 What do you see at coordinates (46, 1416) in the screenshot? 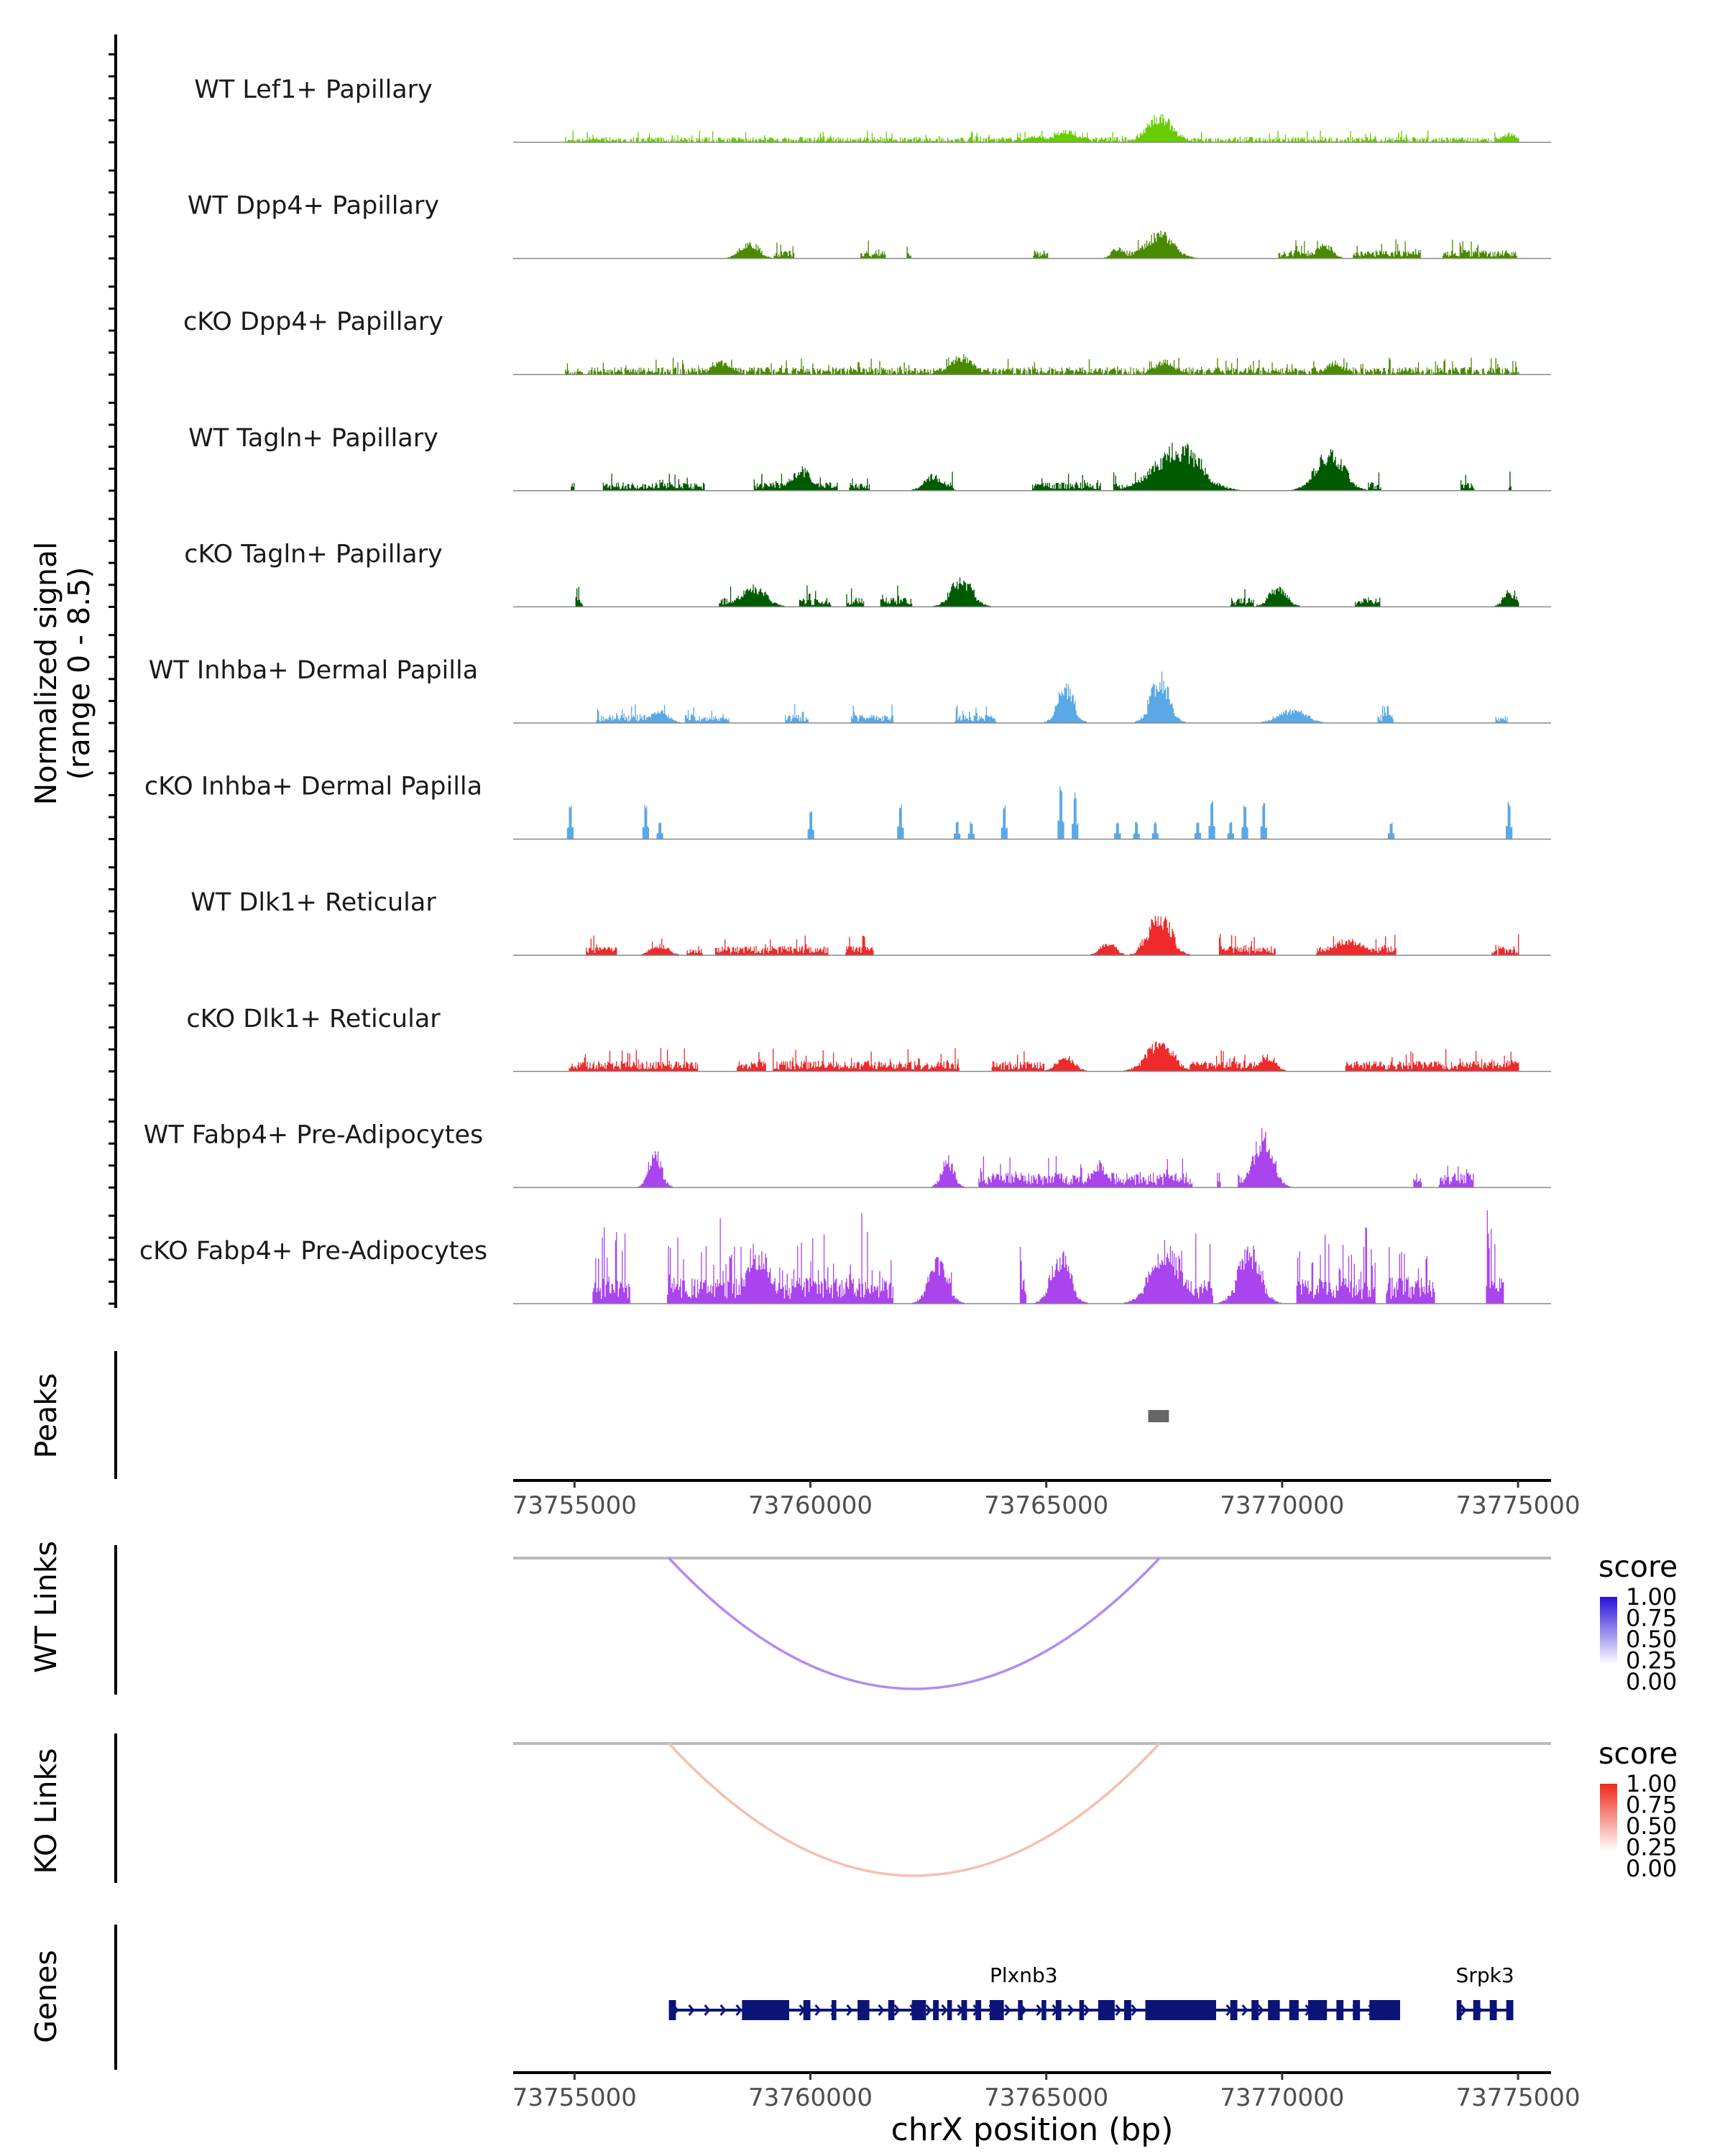
I see `peaks-label: Peaks` at bounding box center [46, 1416].